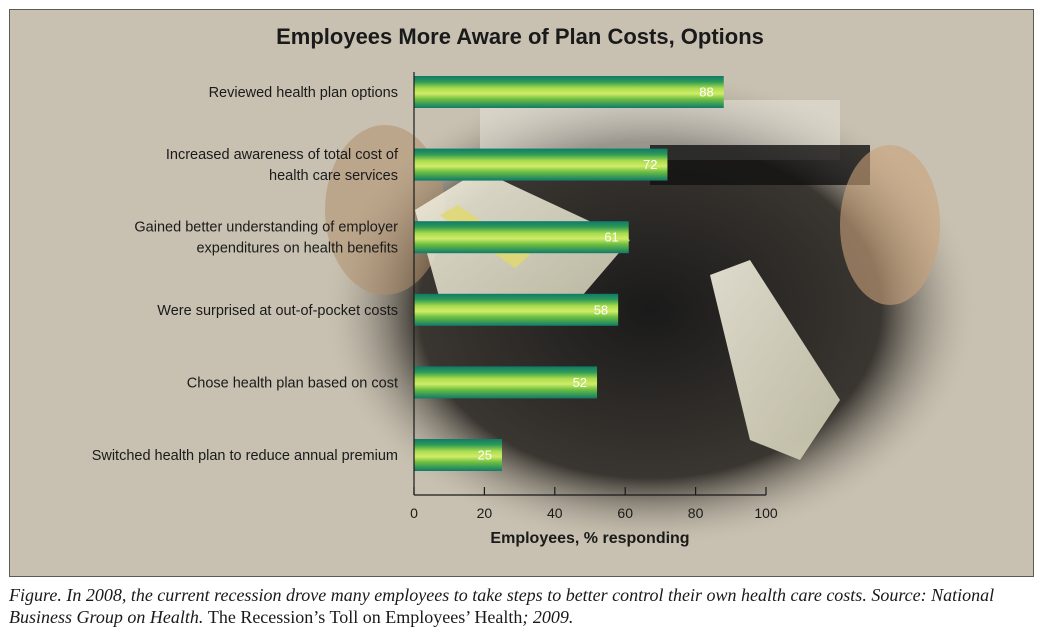  I want to click on bar-value-label-1: 72, so click(650, 164).